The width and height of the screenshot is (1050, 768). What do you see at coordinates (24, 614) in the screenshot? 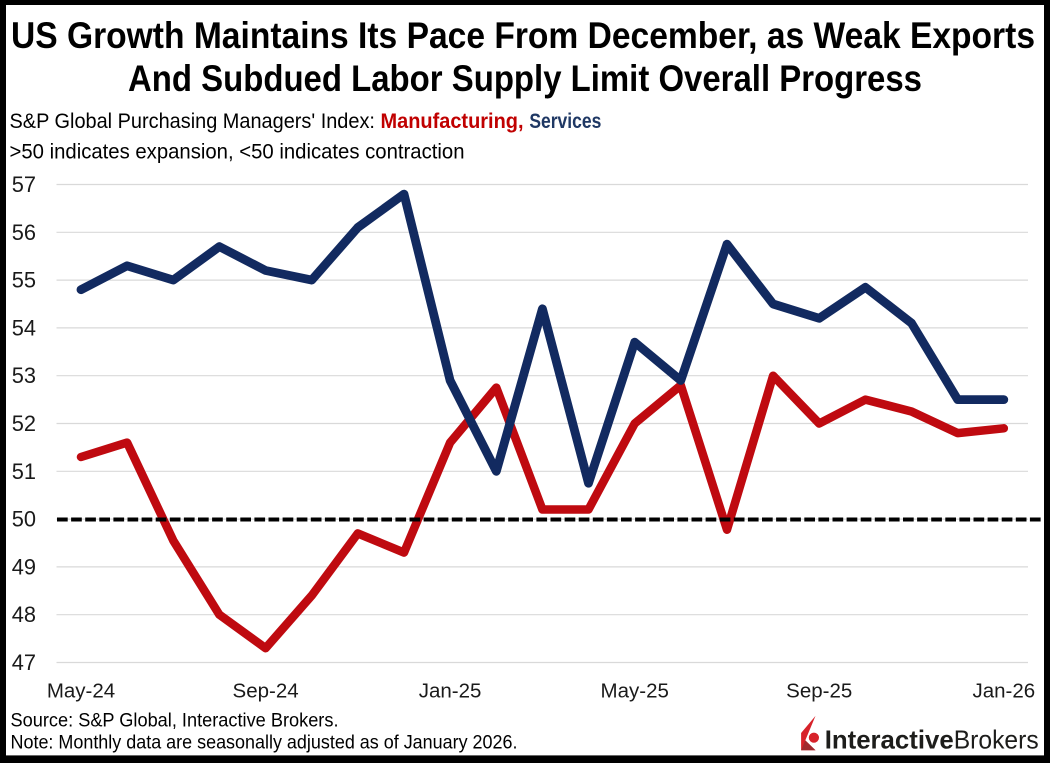
I see `svg-text: 48` at bounding box center [24, 614].